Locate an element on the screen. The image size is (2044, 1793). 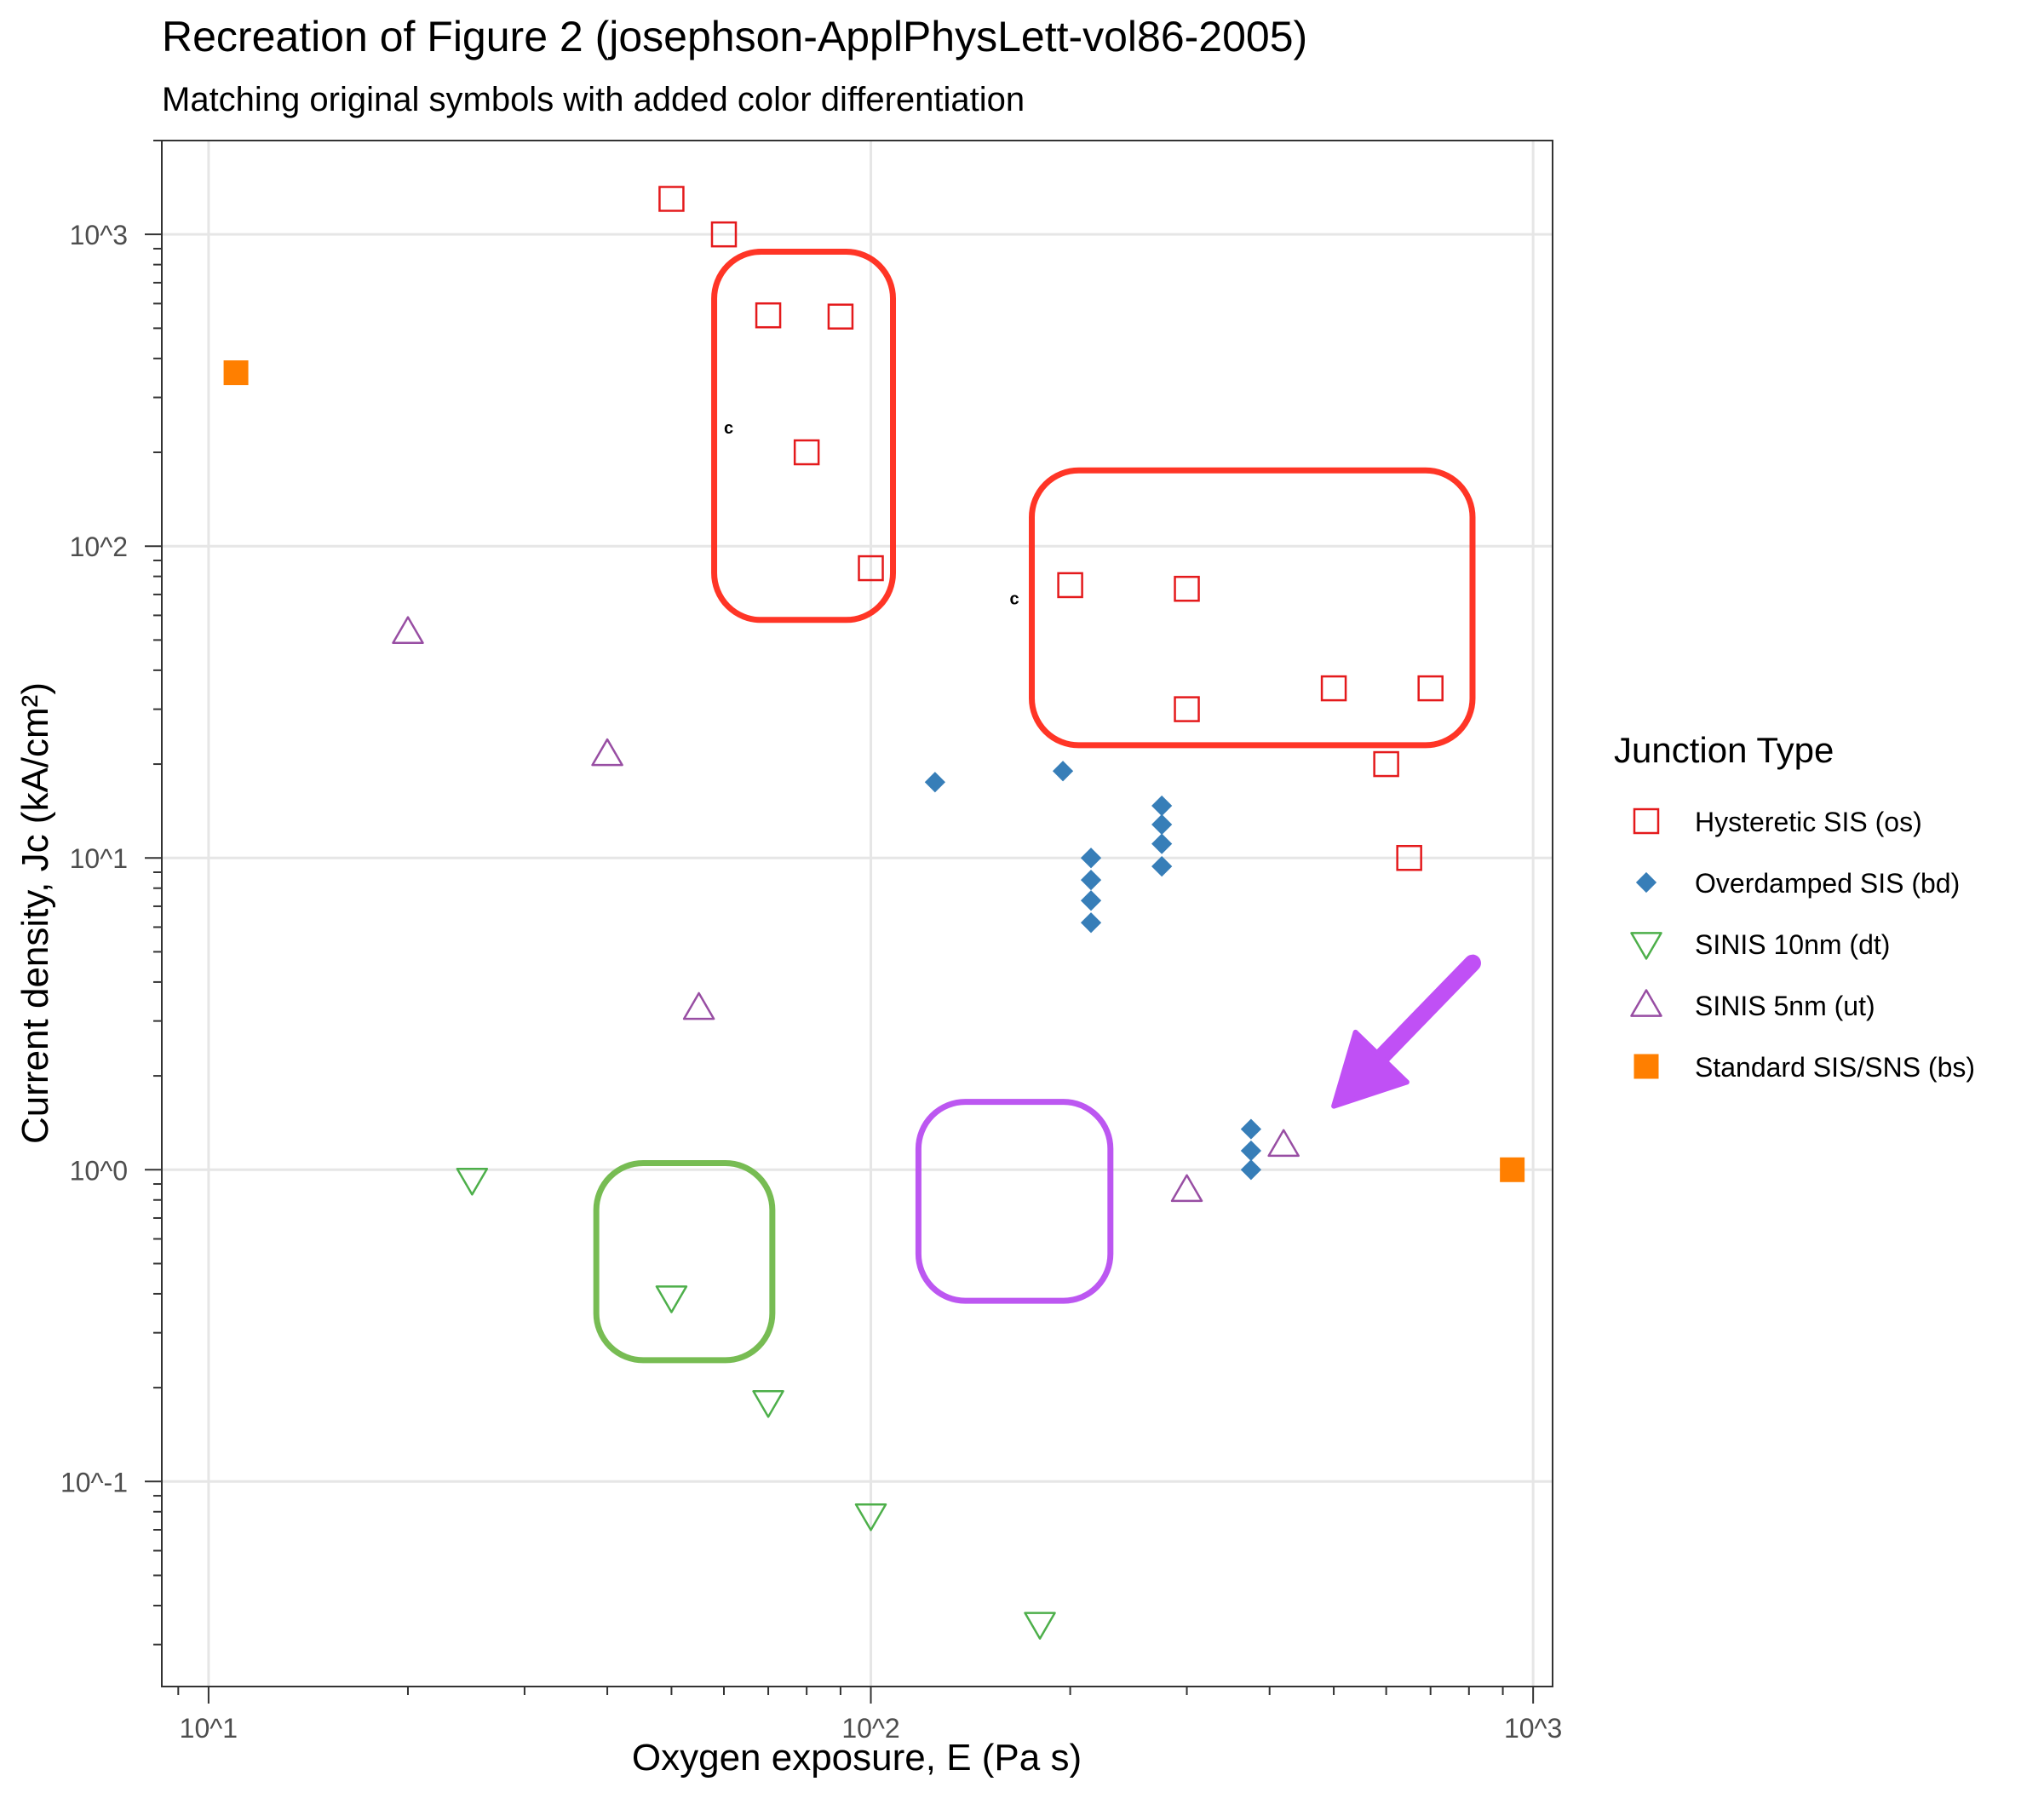
y-tick-label: 10^3 is located at coordinates (99, 235).